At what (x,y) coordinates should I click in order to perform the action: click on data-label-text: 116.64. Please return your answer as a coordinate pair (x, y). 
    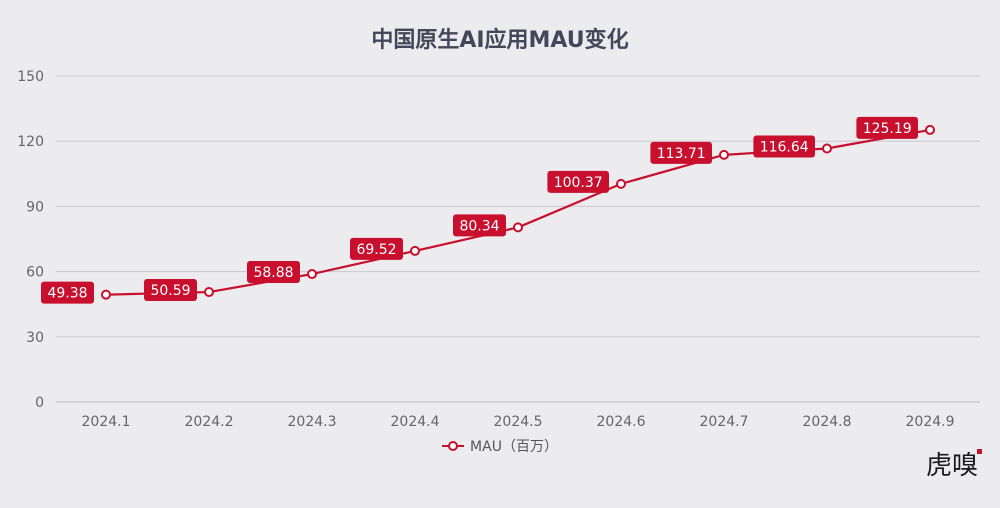
    Looking at the image, I should click on (784, 148).